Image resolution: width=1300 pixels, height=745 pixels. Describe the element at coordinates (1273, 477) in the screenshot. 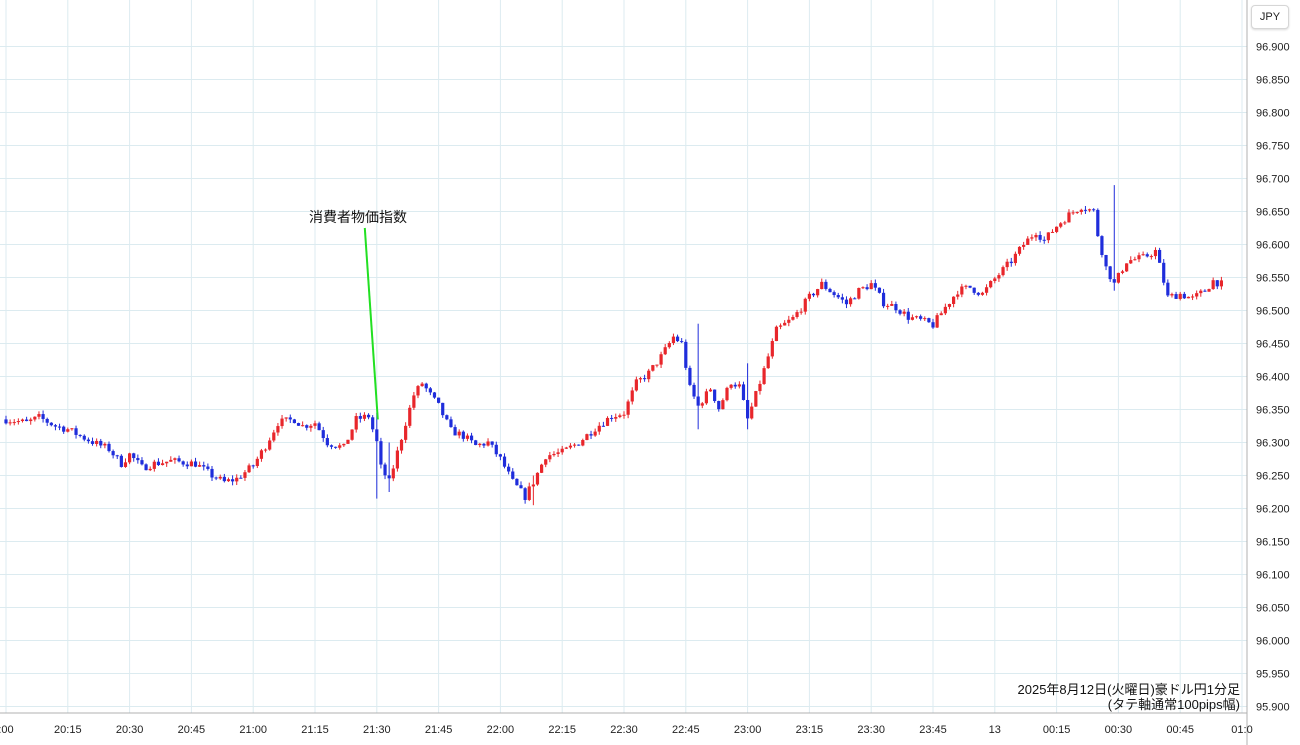

I see `y-tick-label: 96.250` at that location.